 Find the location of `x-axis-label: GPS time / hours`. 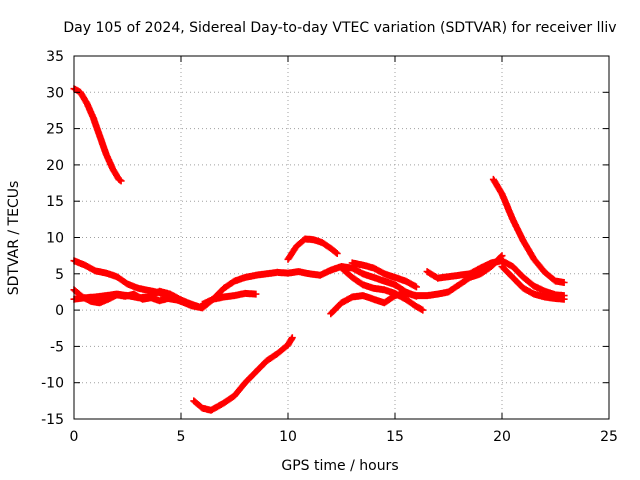

x-axis-label: GPS time / hours is located at coordinates (339, 466).